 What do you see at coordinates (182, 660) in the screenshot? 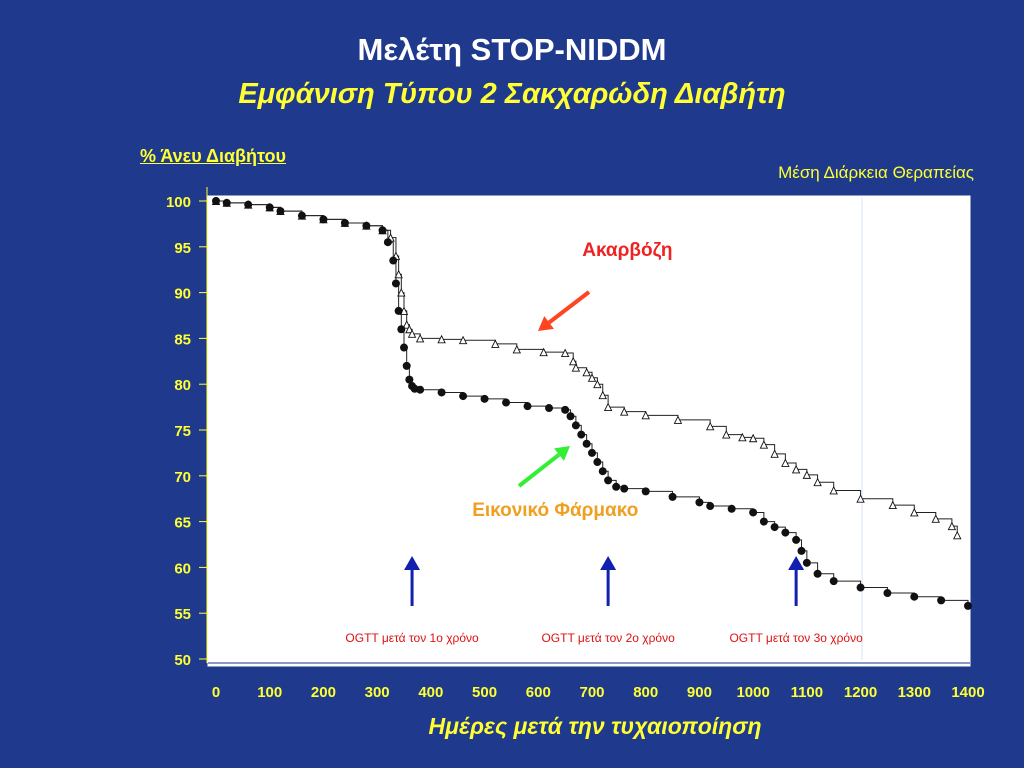
I see `y-tick-label: 50` at bounding box center [182, 660].